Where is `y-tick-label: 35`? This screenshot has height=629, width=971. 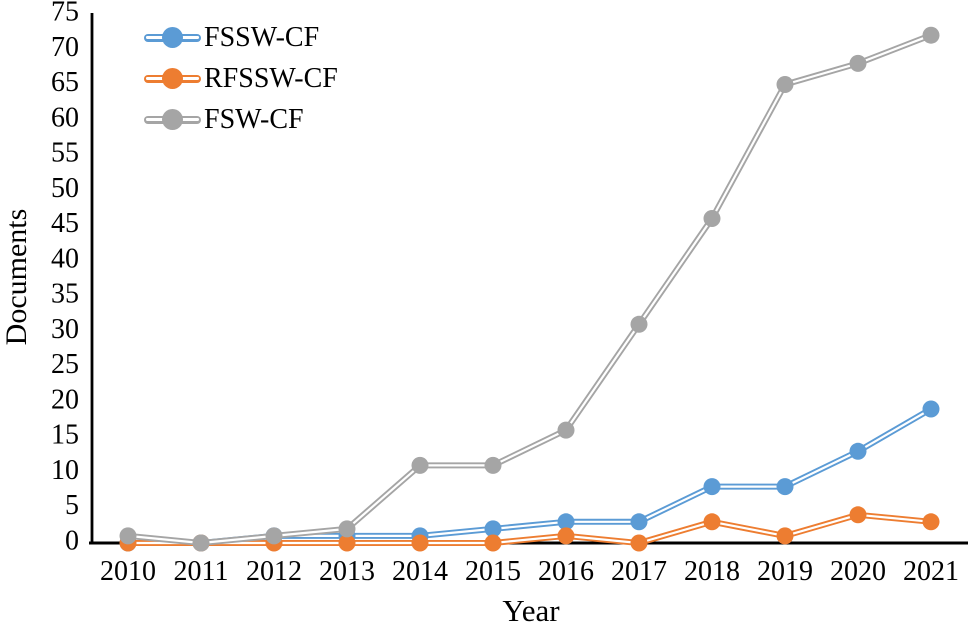 y-tick-label: 35 is located at coordinates (65, 294).